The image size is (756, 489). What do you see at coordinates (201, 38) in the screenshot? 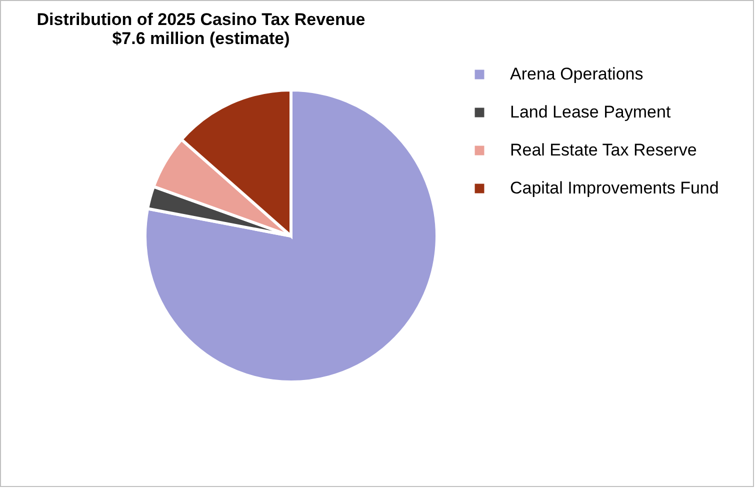
I see `text: $7.6 million (estimate)` at bounding box center [201, 38].